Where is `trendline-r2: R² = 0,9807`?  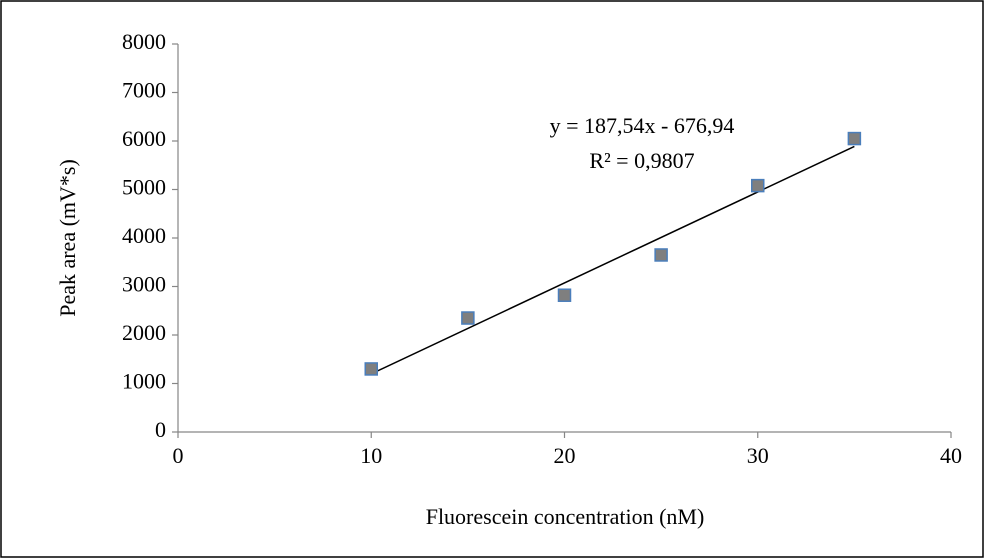 trendline-r2: R² = 0,9807 is located at coordinates (641, 160).